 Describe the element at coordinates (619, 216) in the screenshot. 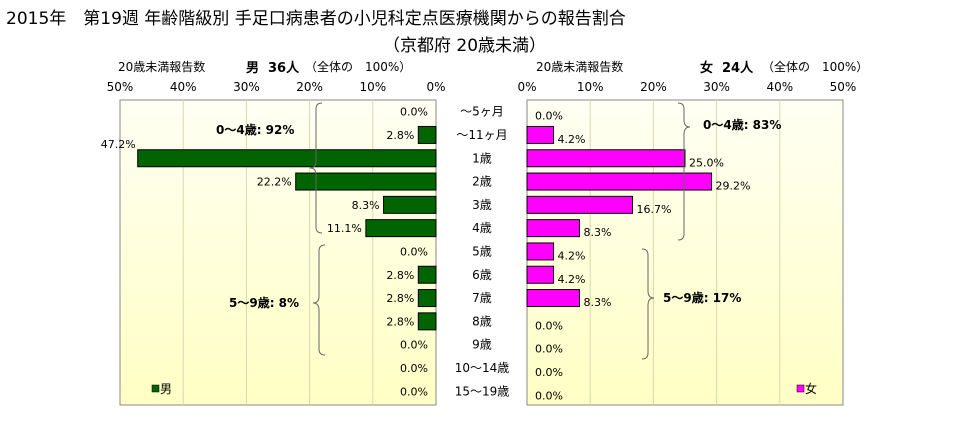

I see `female-bars` at that location.